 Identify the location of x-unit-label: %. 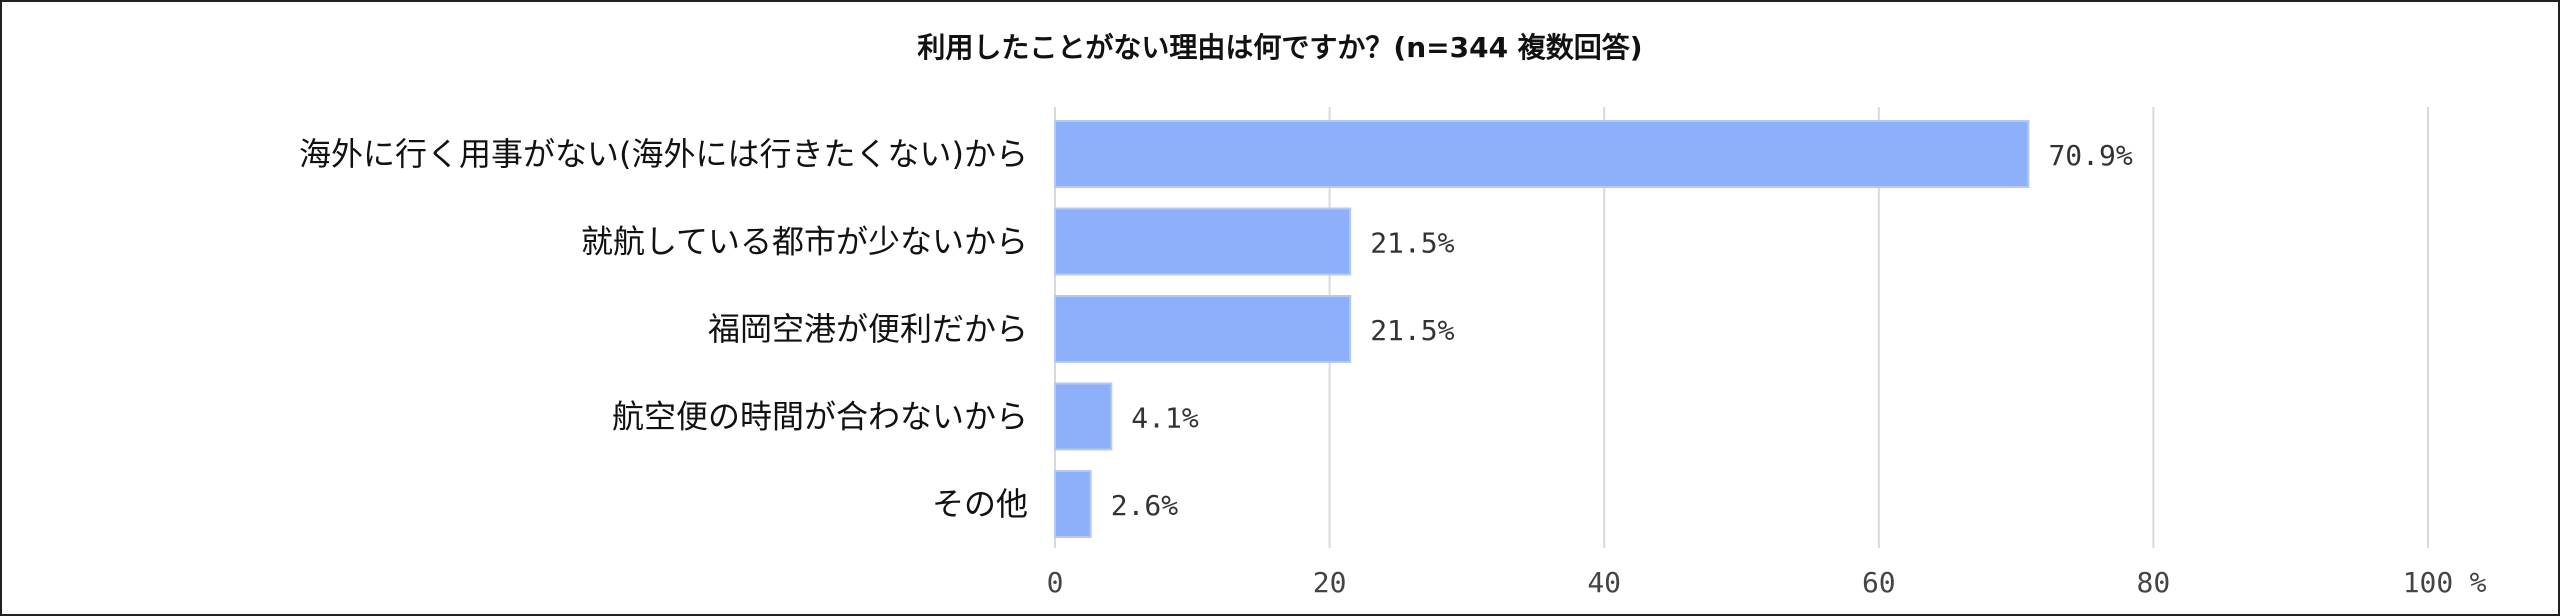
(2478, 582).